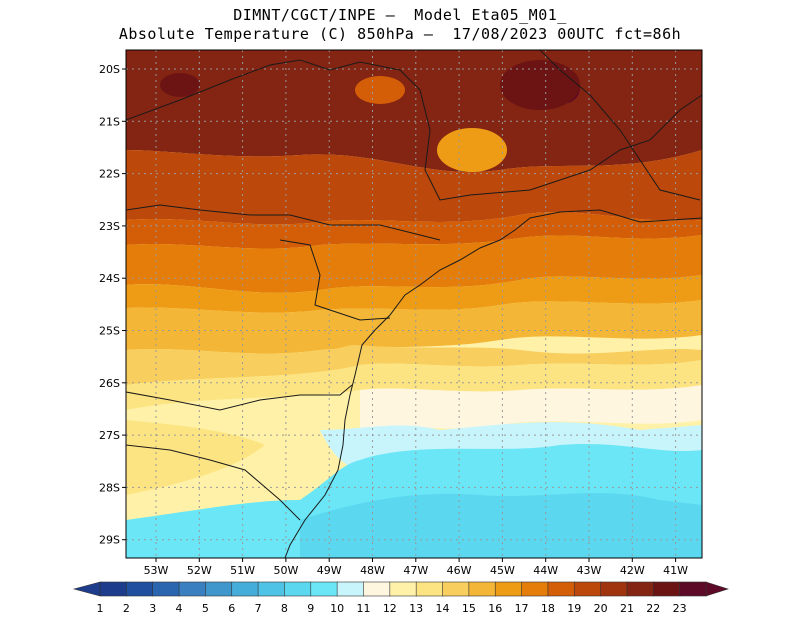  I want to click on colorbar-label: 22, so click(653, 608).